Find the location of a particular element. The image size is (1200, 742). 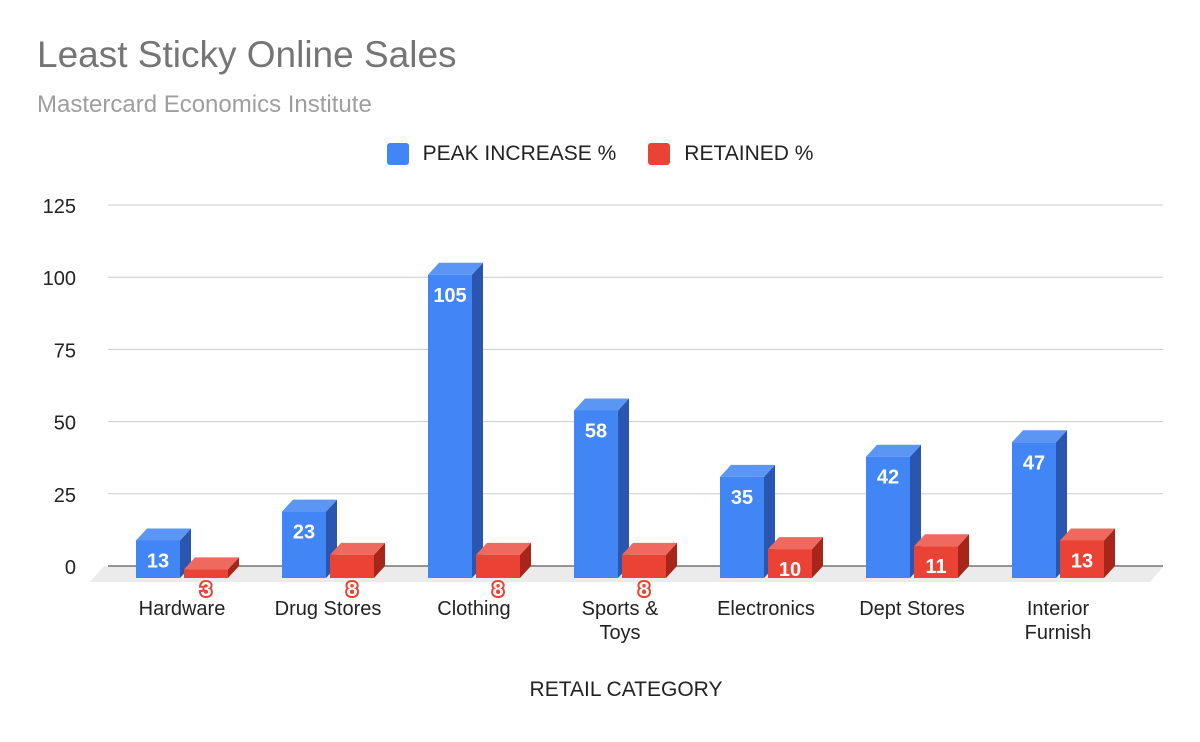

x-tick-label: Electronics is located at coordinates (766, 609).